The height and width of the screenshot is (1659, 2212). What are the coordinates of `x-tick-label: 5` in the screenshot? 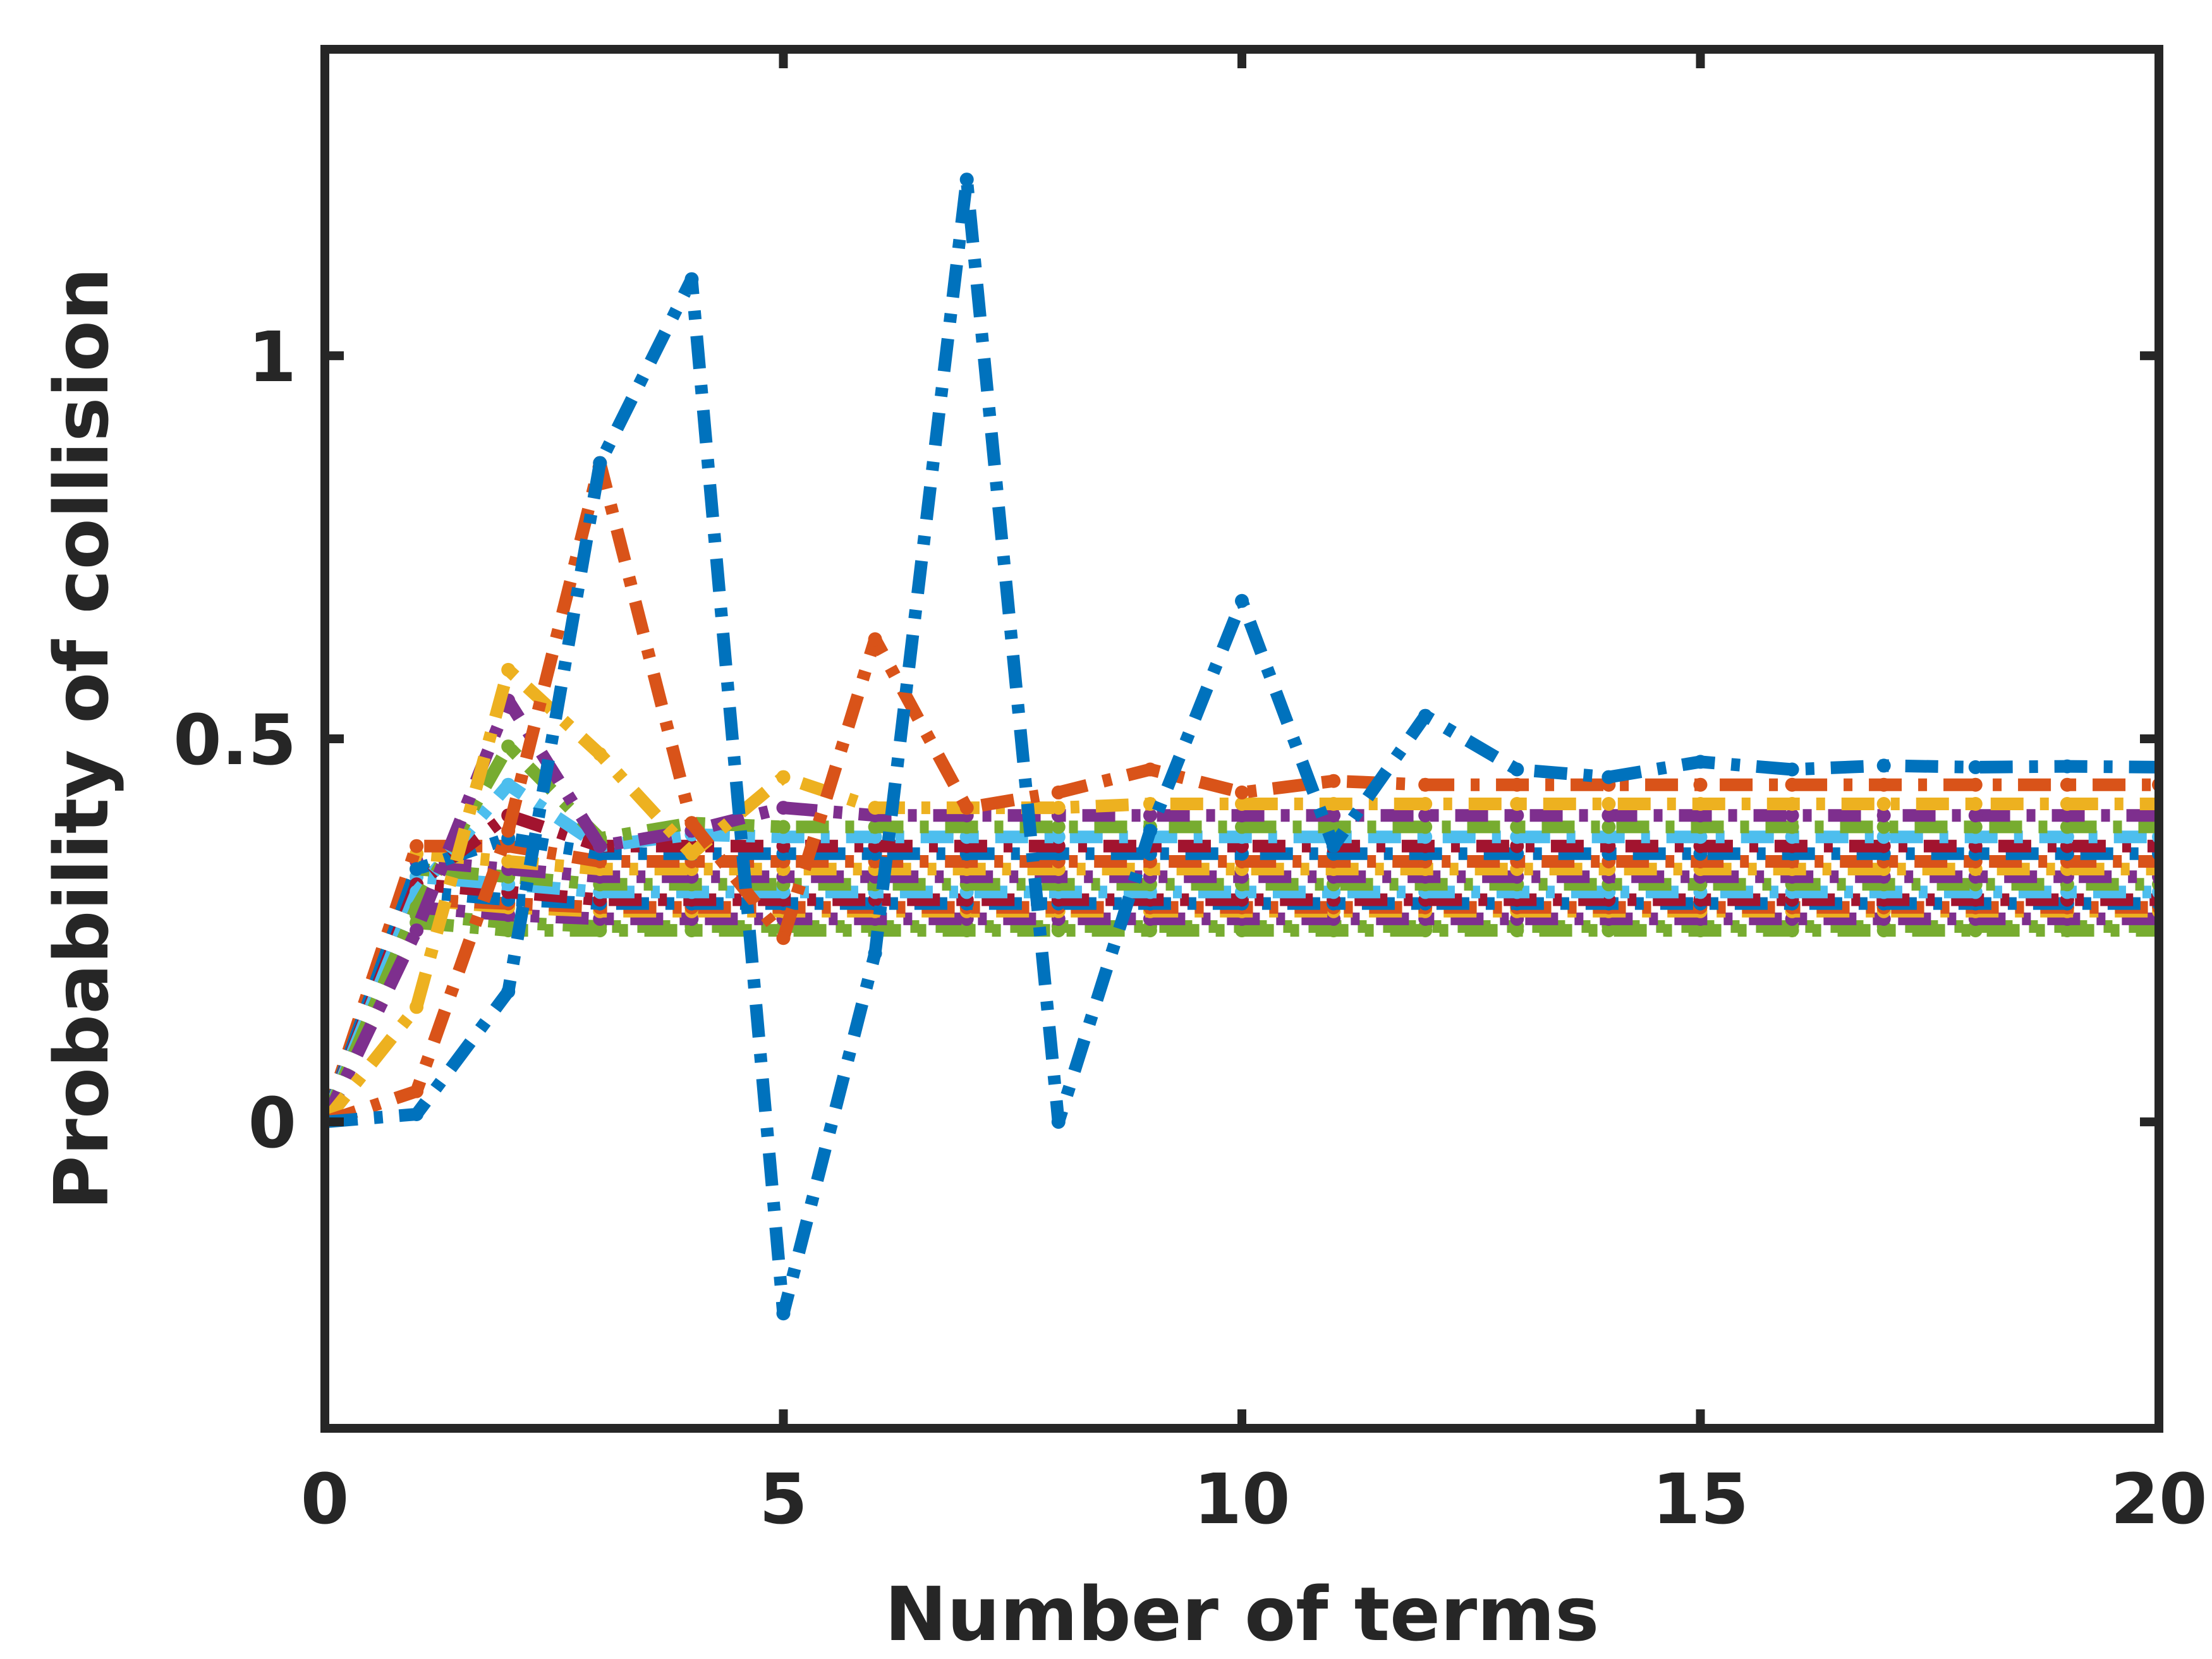 It's located at (783, 1499).